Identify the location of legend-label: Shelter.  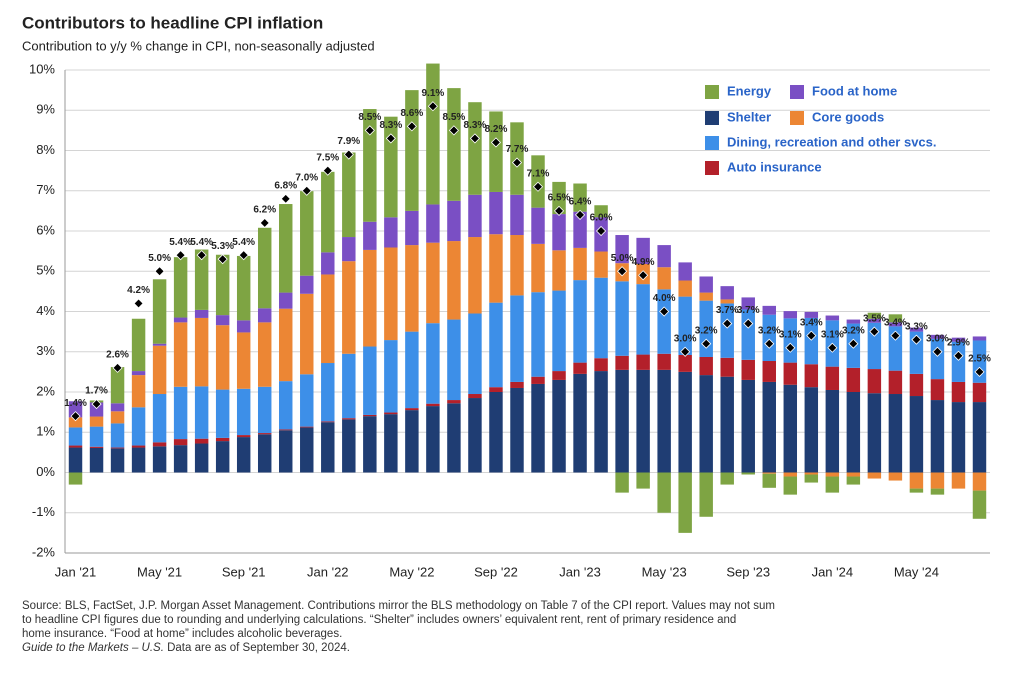
(749, 116).